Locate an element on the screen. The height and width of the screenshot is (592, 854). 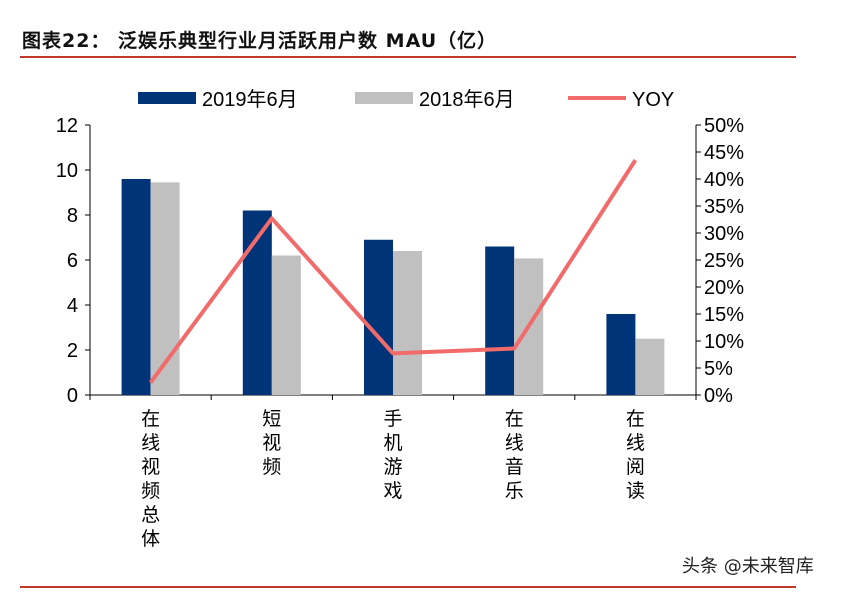
y2-tick-label: 45% is located at coordinates (724, 153).